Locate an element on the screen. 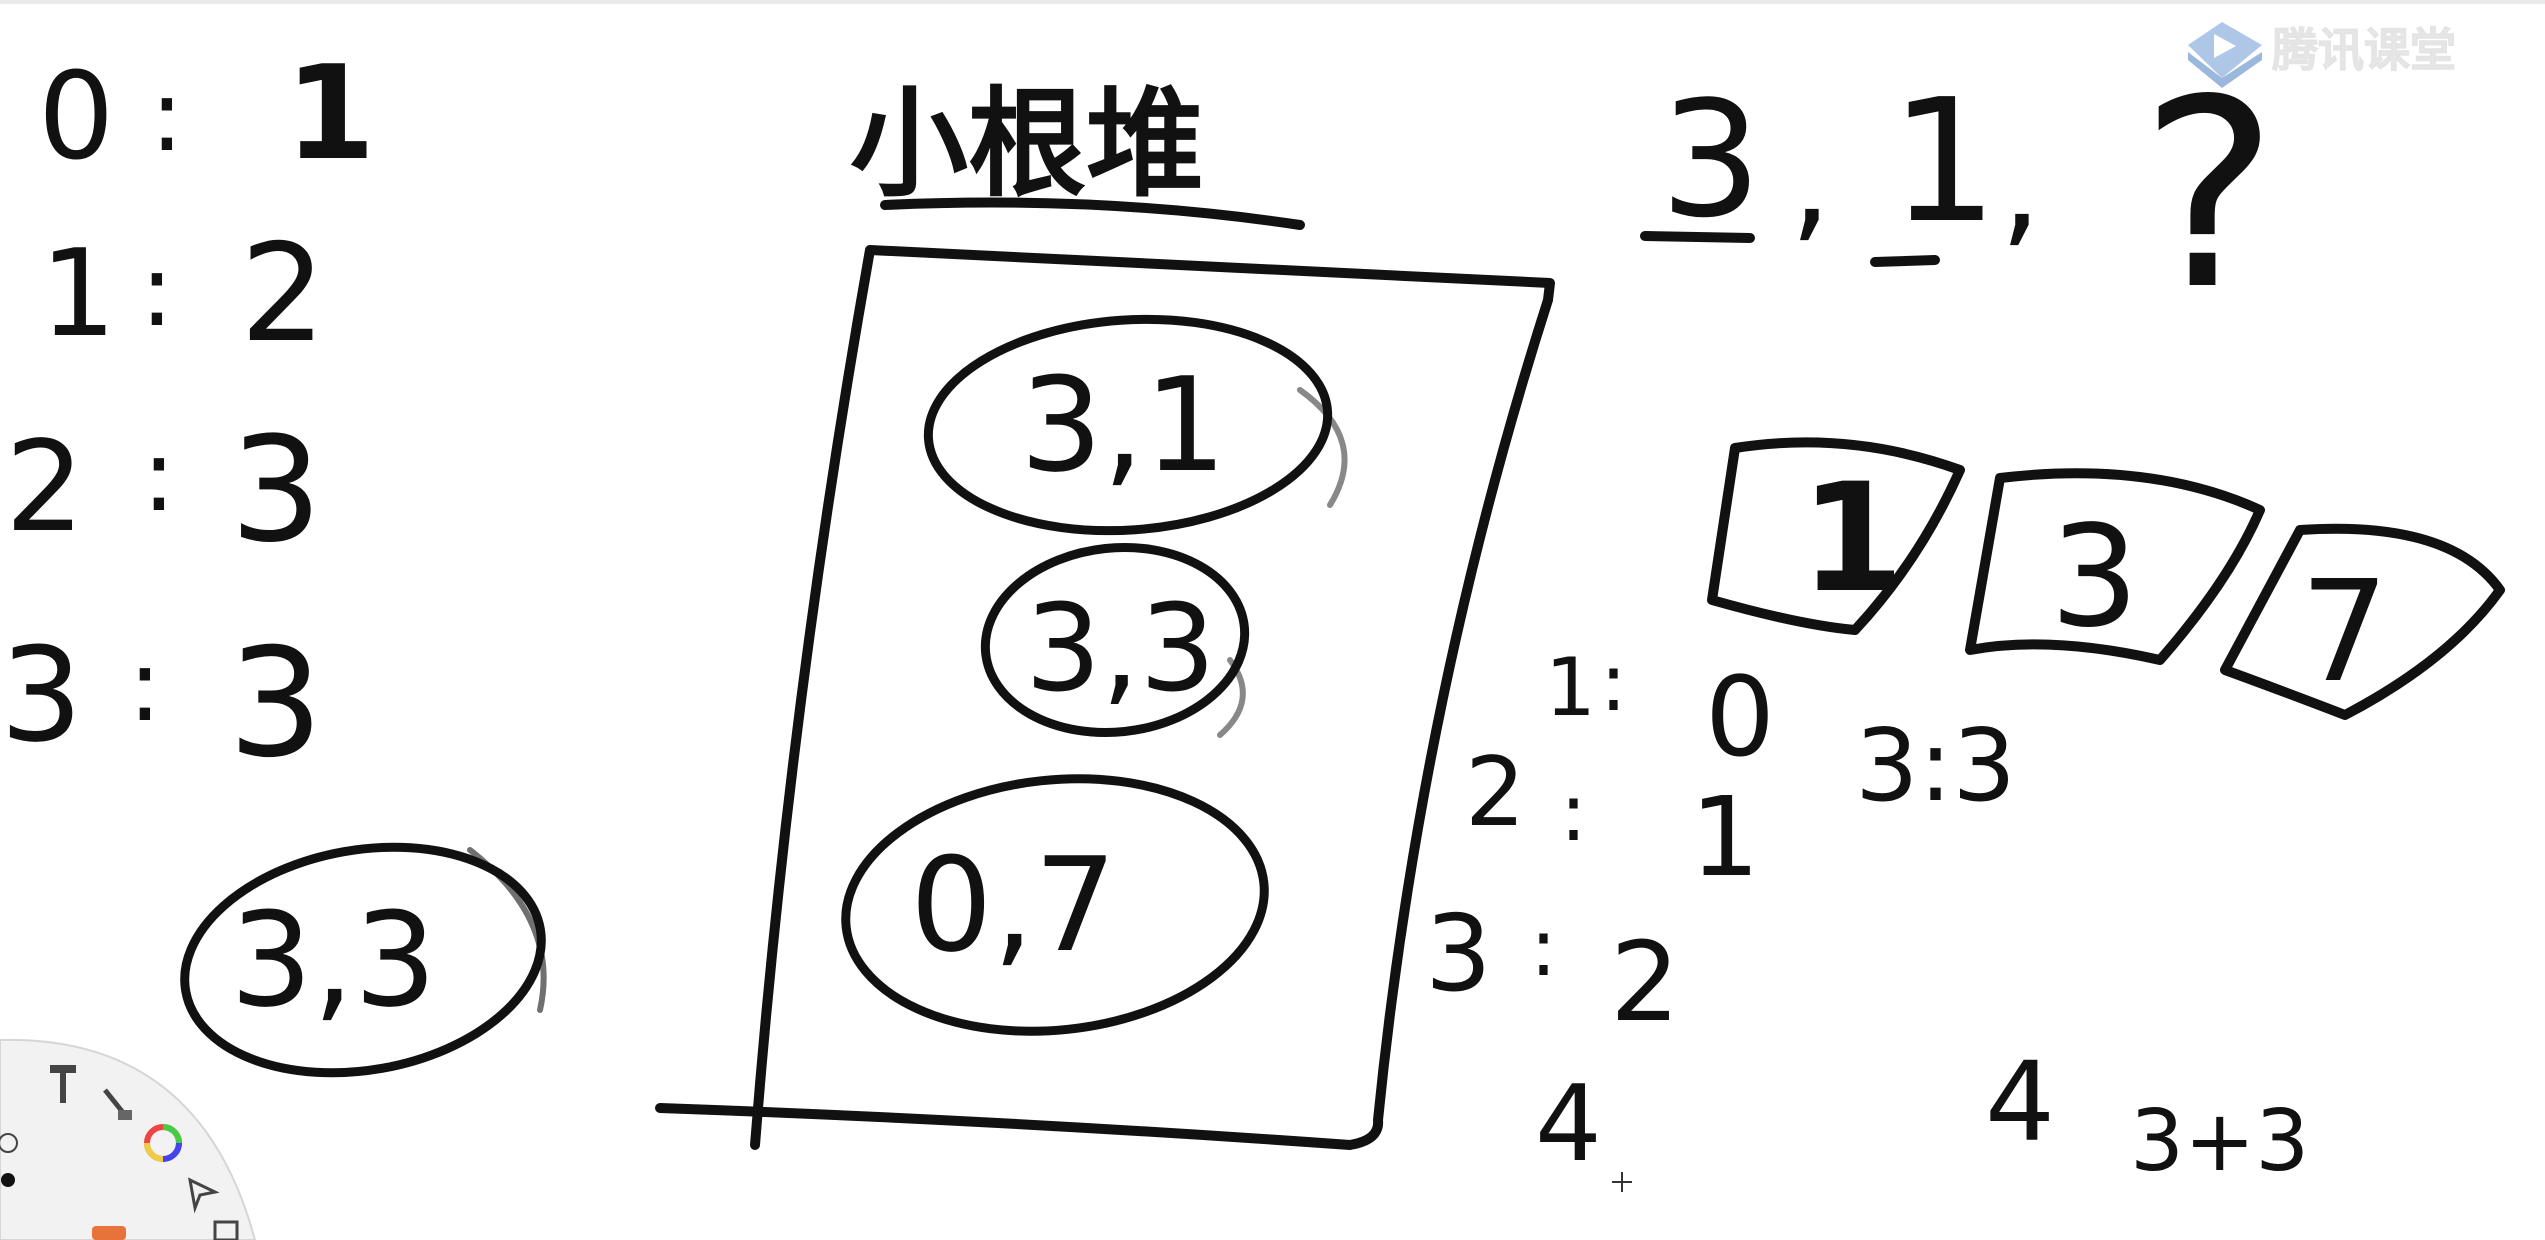 The height and width of the screenshot is (1240, 2545). mid-key: 2 is located at coordinates (1495, 793).